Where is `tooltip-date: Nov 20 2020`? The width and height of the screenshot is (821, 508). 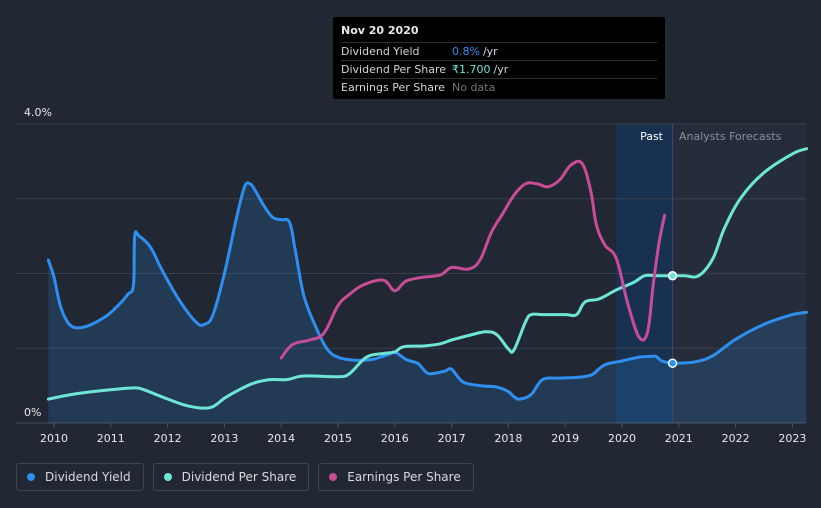
tooltip-date: Nov 20 2020 is located at coordinates (380, 30).